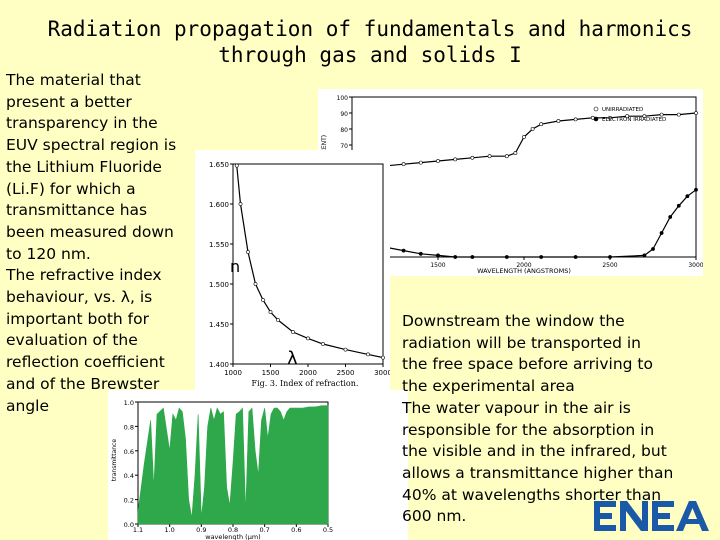 The image size is (720, 540). What do you see at coordinates (77, 210) in the screenshot?
I see `lif-line: transmittance has` at bounding box center [77, 210].